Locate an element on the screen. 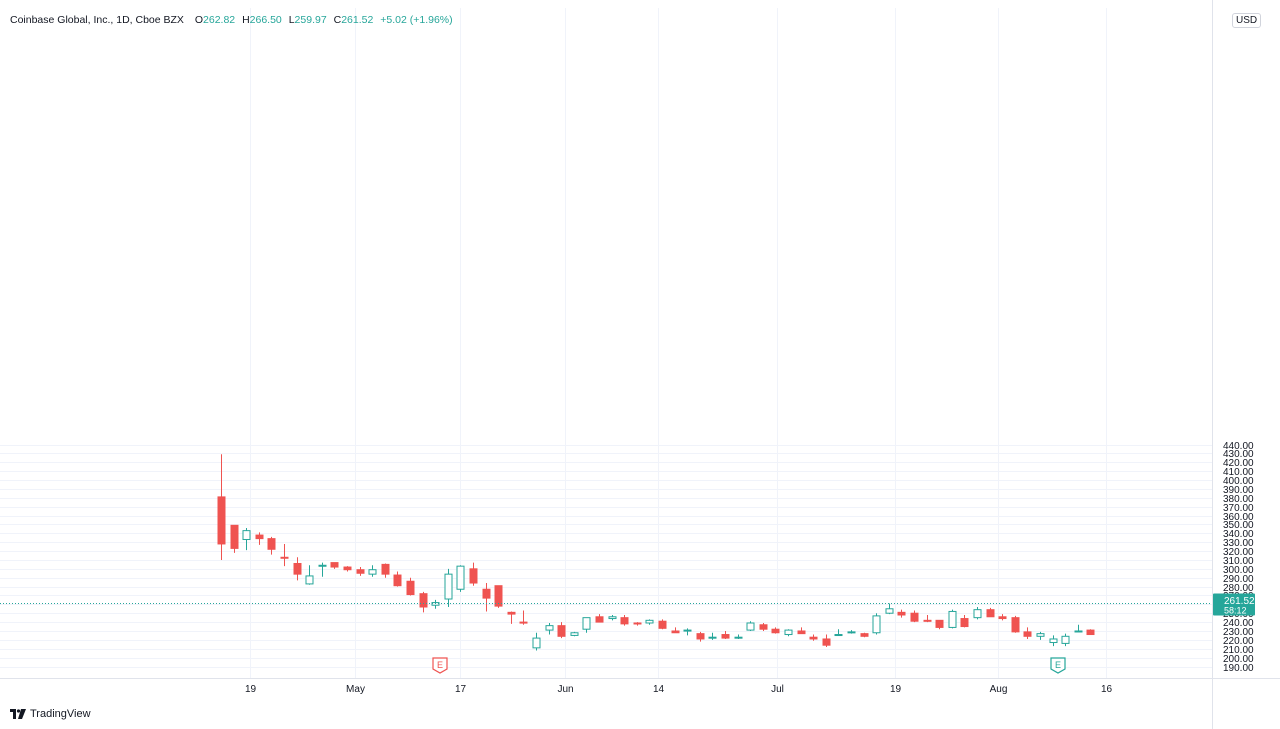  y-tick-label: 410.00 is located at coordinates (1238, 472).